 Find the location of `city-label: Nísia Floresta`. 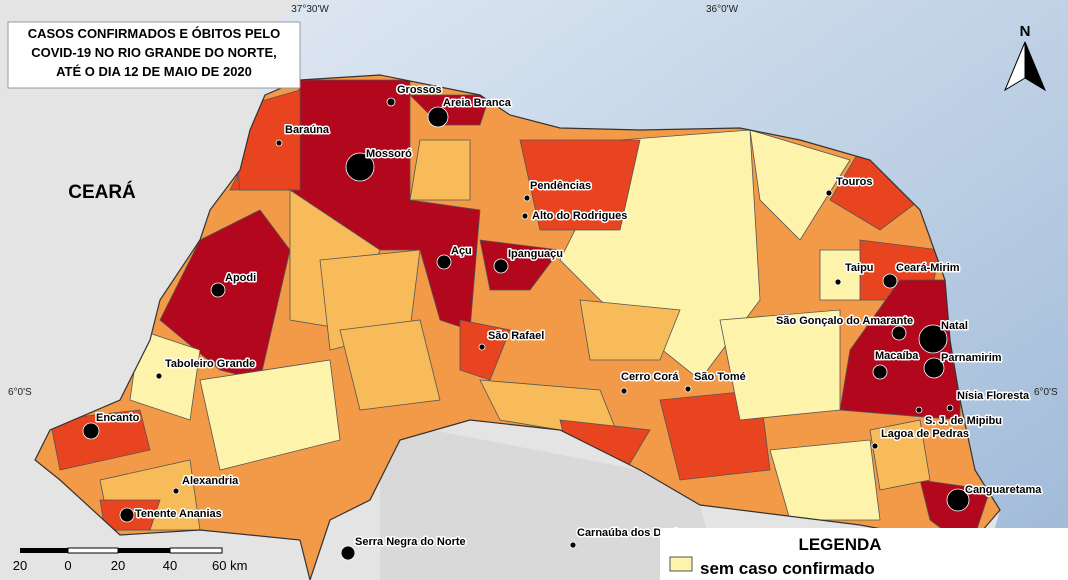

city-label: Nísia Floresta is located at coordinates (993, 396).